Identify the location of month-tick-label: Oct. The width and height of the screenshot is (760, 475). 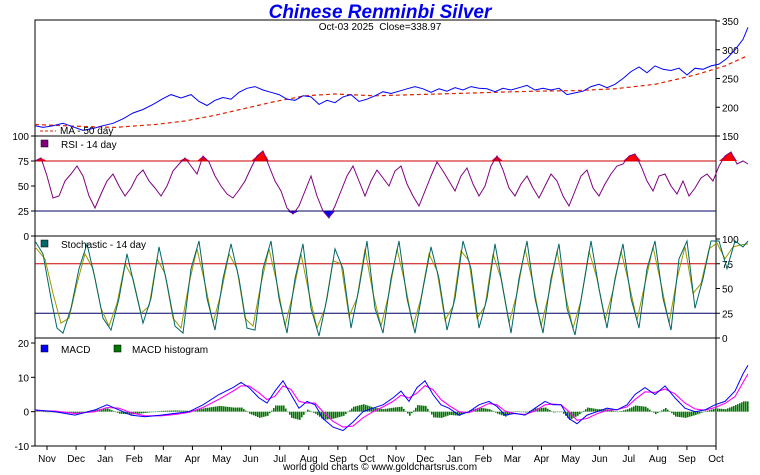
(367, 459).